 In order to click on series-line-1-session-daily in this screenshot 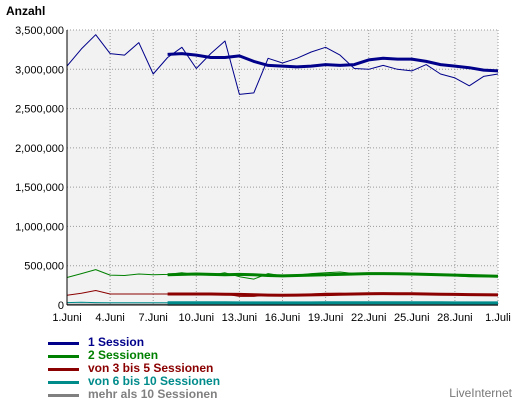, I will do `click(282, 64)`.